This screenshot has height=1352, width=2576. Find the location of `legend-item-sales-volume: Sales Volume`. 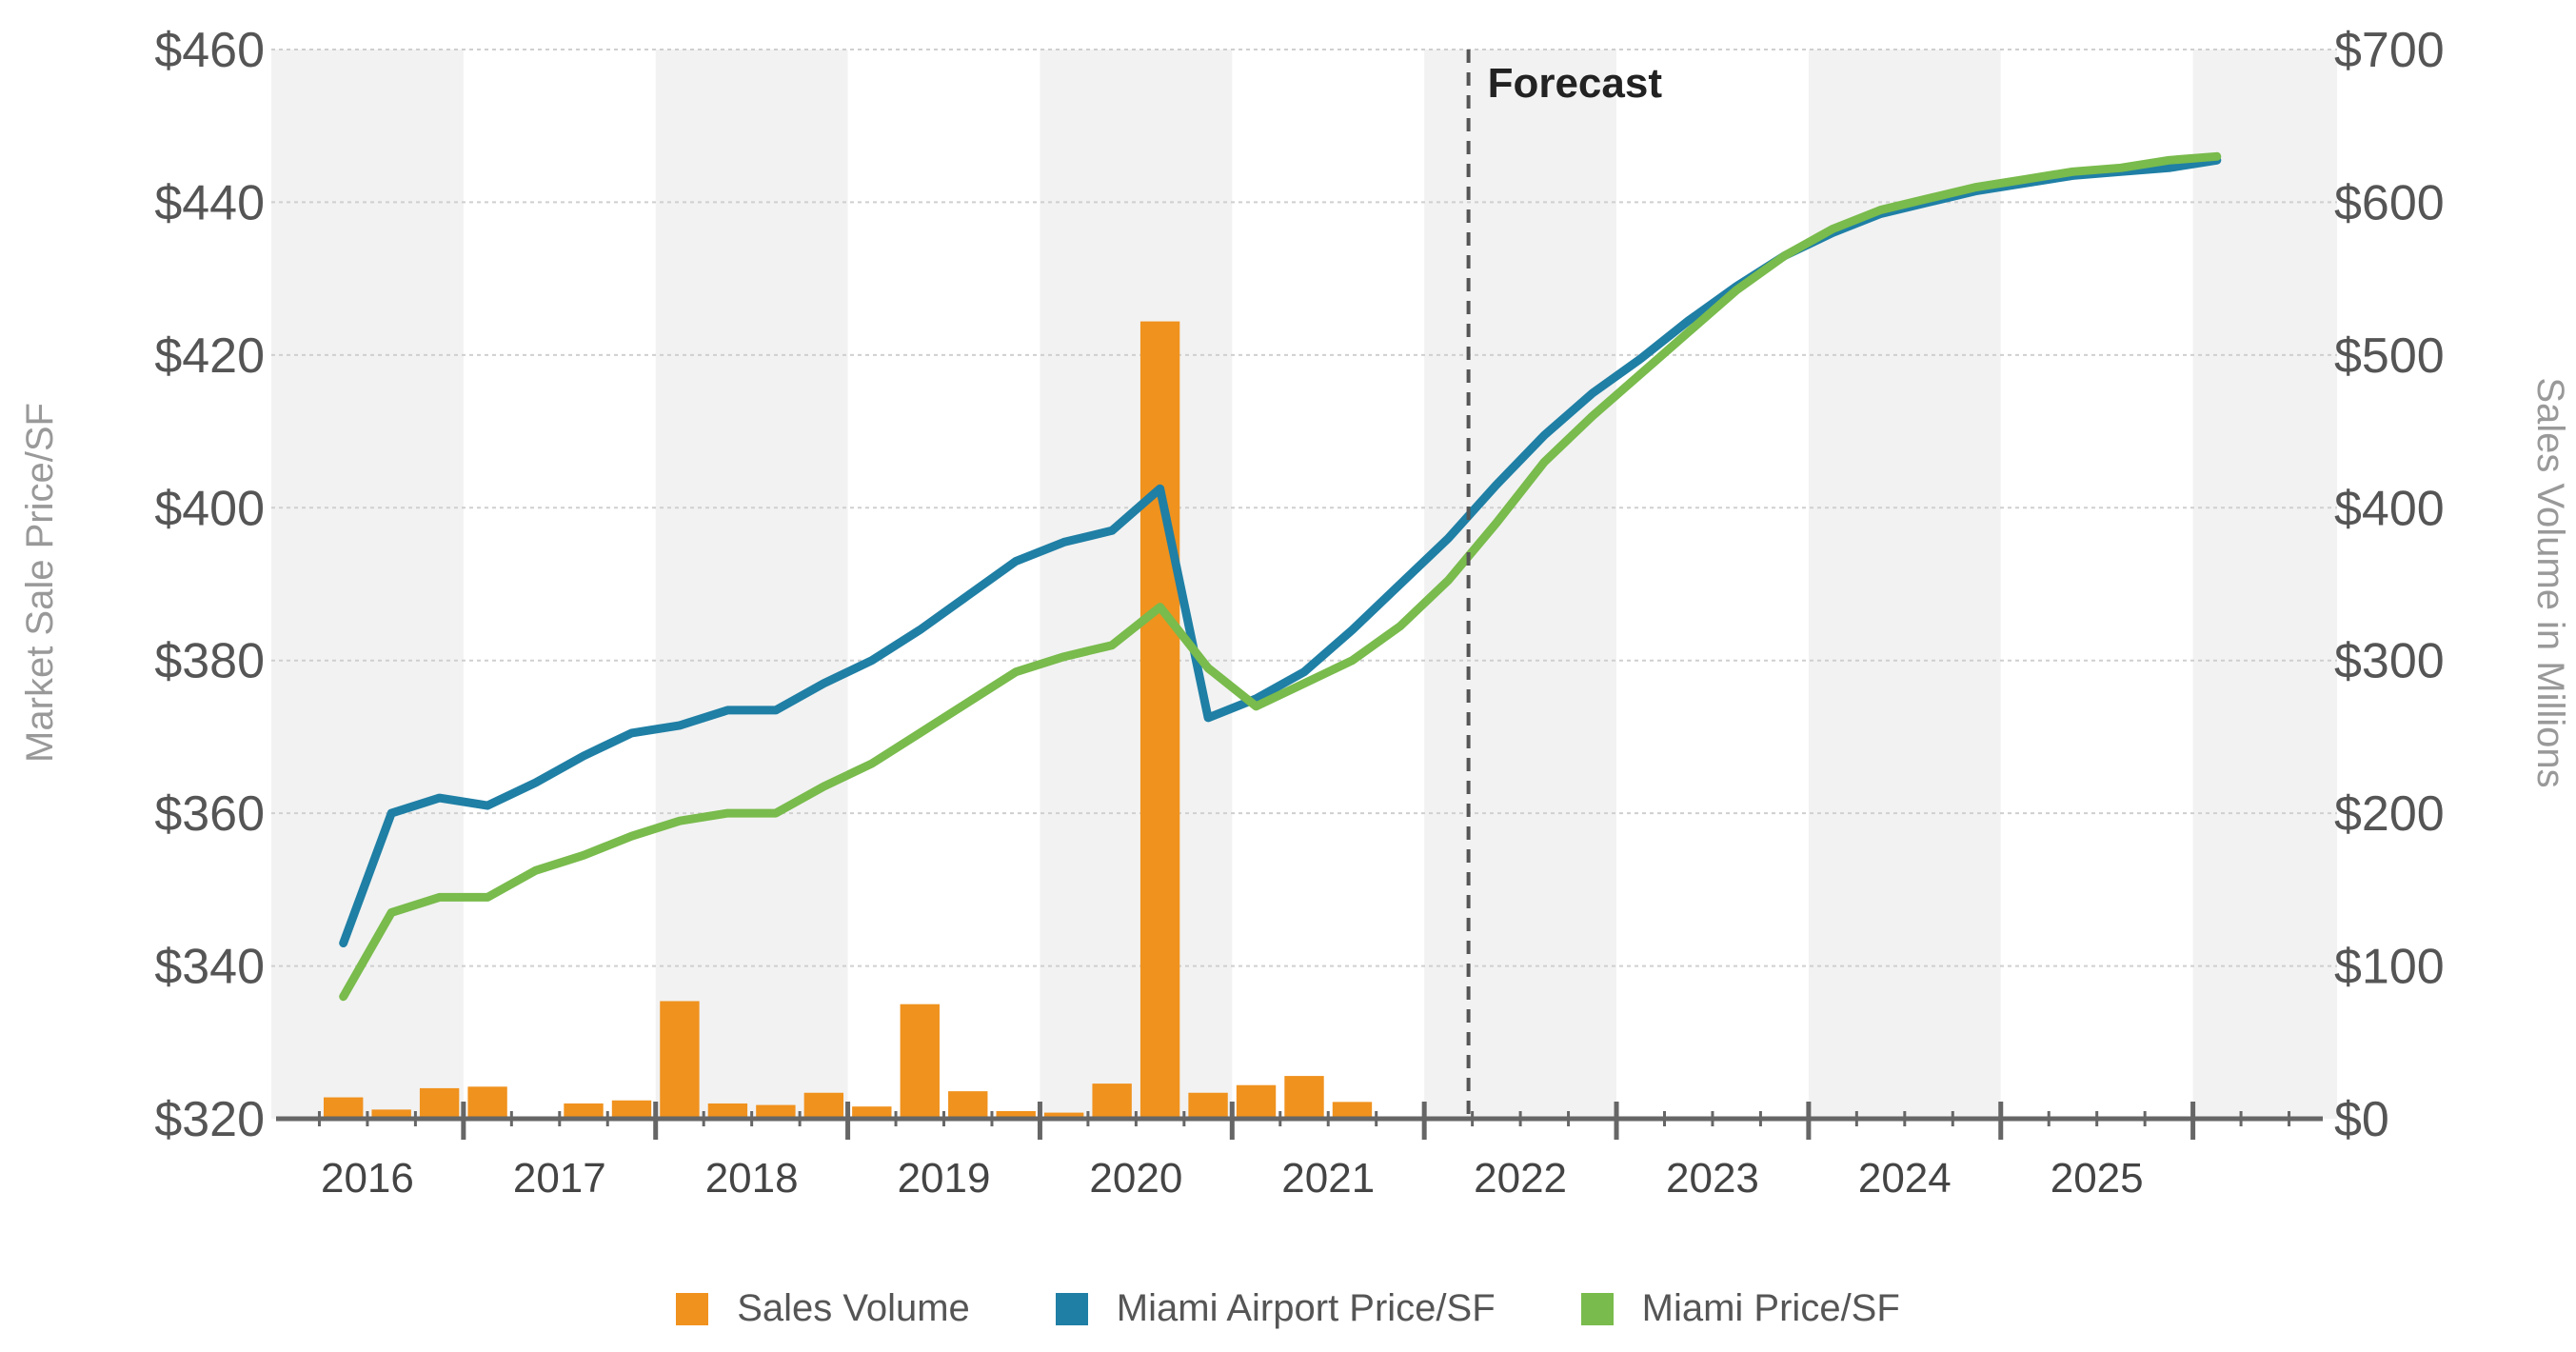

legend-item-sales-volume: Sales Volume is located at coordinates (823, 1308).